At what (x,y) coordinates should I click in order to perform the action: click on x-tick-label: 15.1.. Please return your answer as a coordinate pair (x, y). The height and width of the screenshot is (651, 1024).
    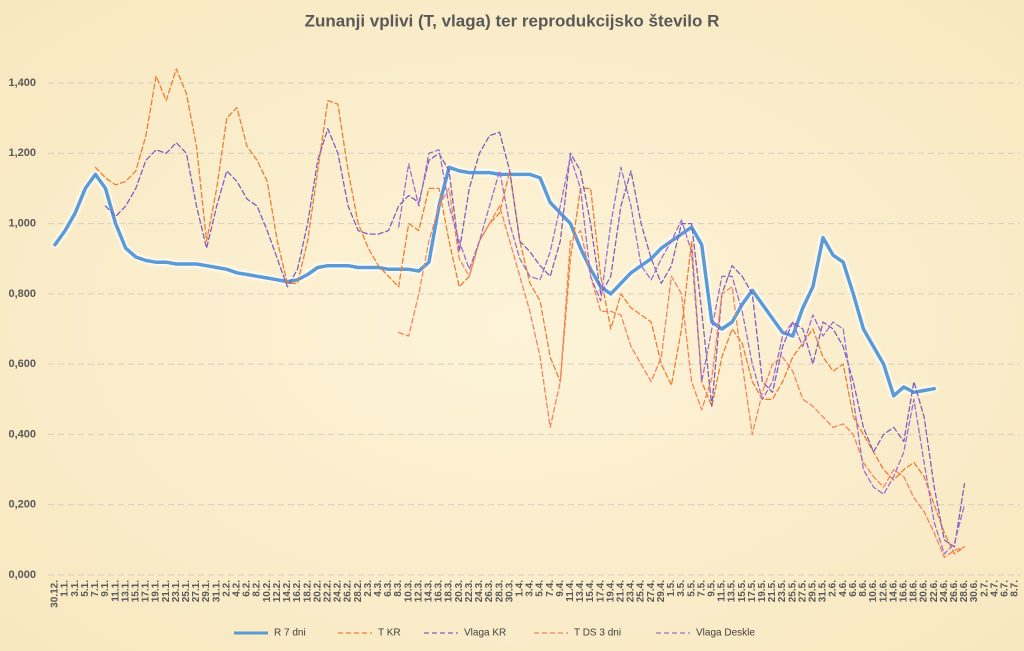
    Looking at the image, I should click on (135, 591).